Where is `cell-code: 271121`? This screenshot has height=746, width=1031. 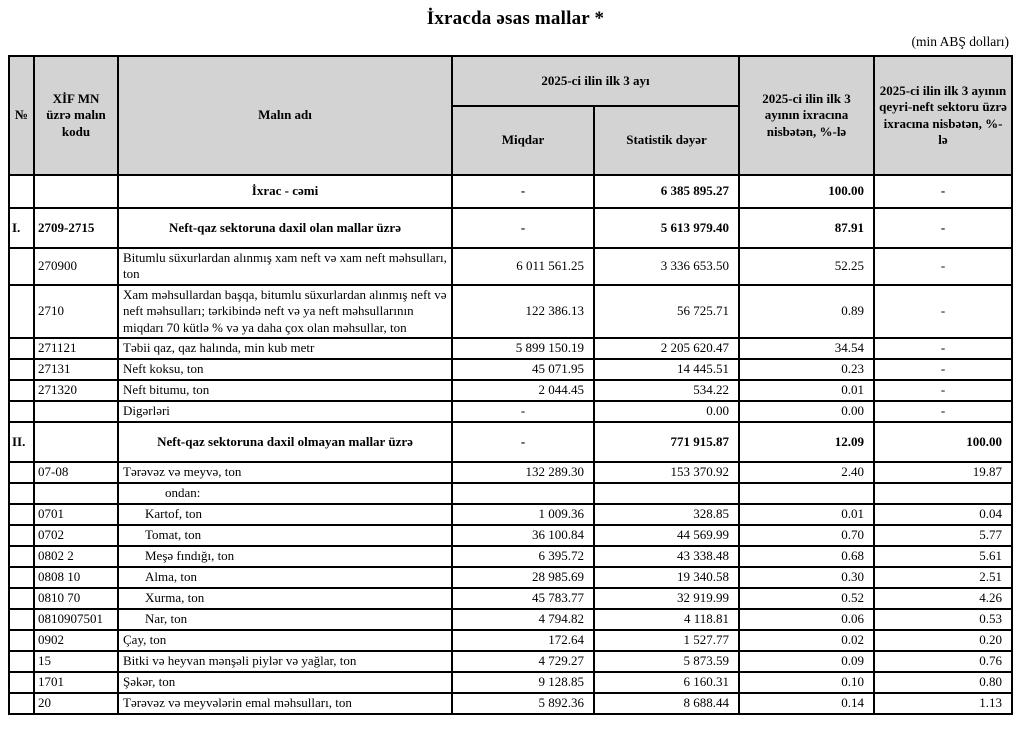
cell-code: 271121 is located at coordinates (76, 348).